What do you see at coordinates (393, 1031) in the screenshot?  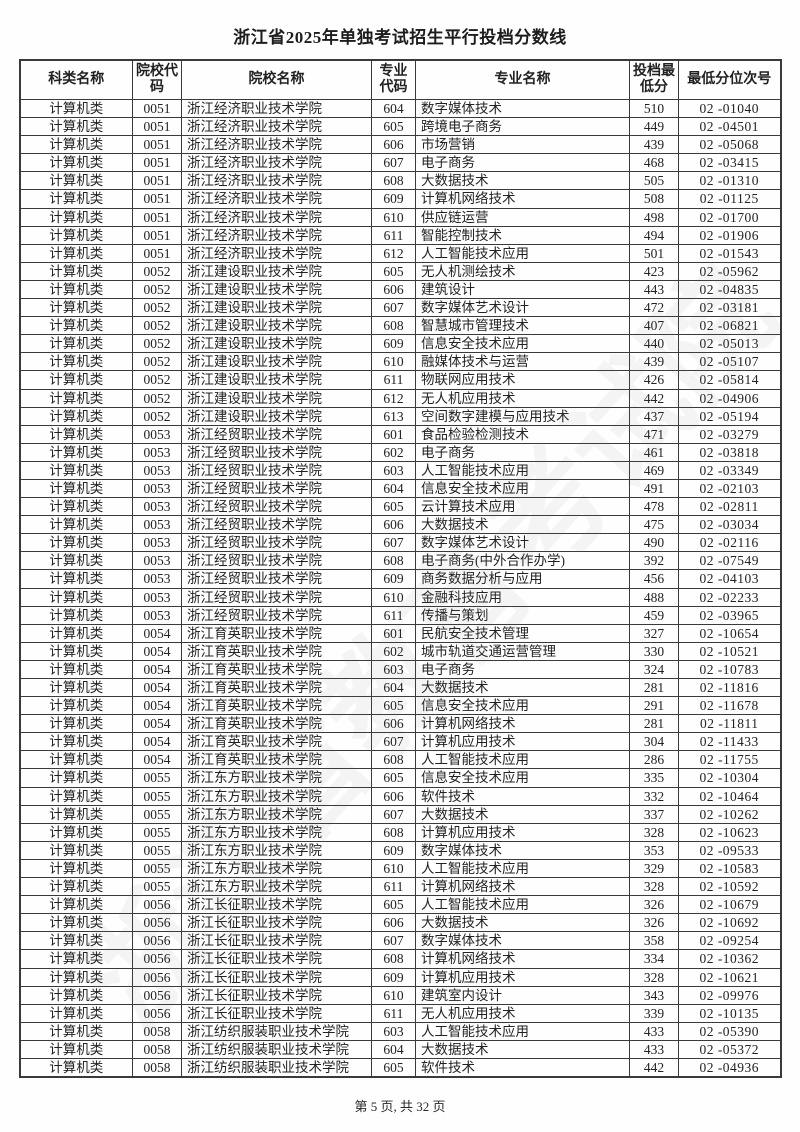 I see `cell-major-code: 603` at bounding box center [393, 1031].